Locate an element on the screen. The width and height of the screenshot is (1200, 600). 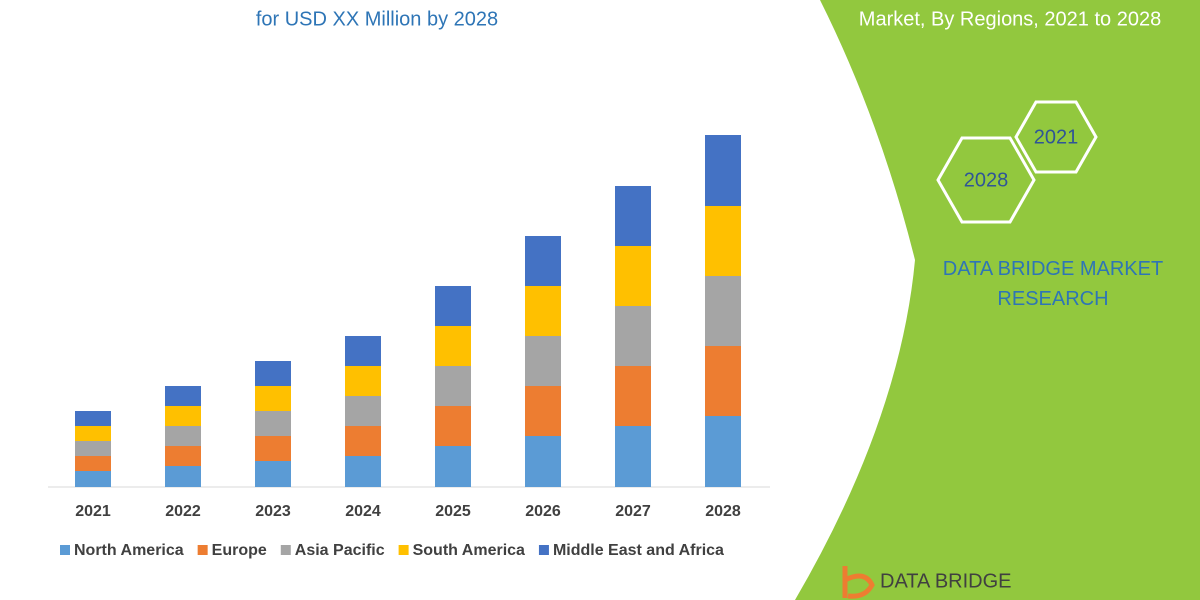
logo-icon is located at coordinates (858, 582).